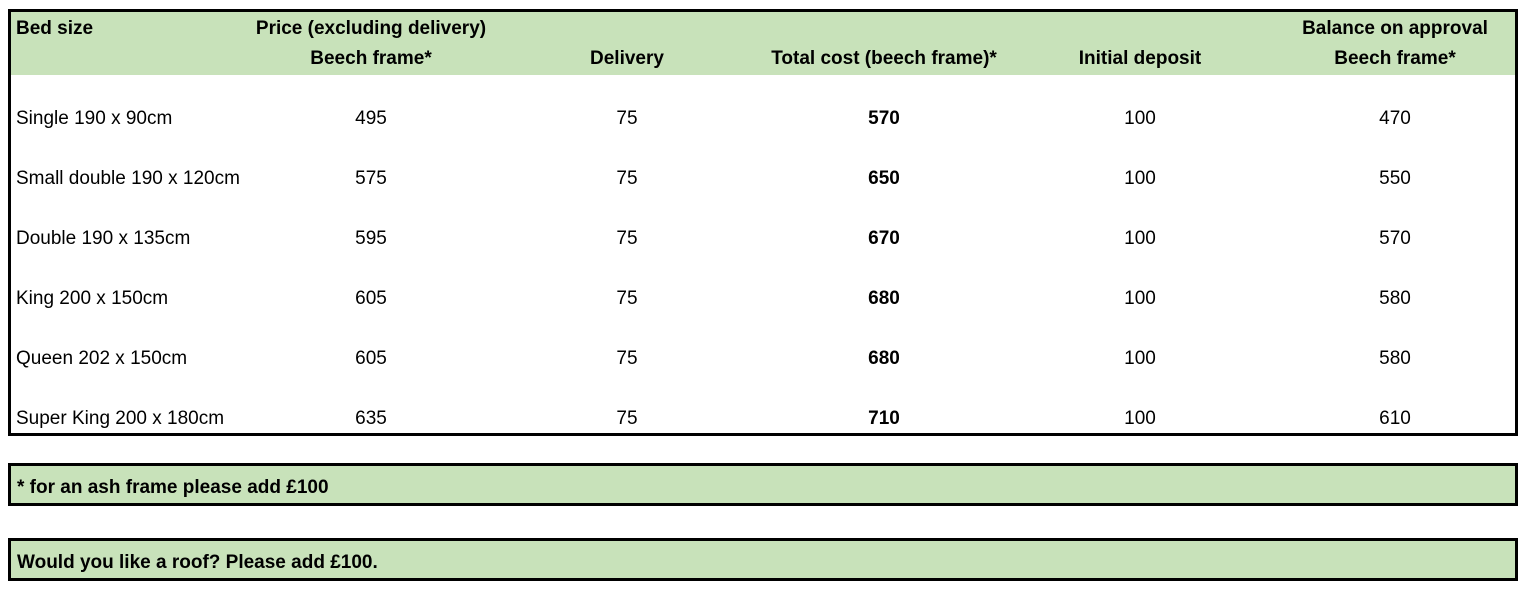  What do you see at coordinates (1395, 58) in the screenshot?
I see `header-balance-line2: Beech frame*` at bounding box center [1395, 58].